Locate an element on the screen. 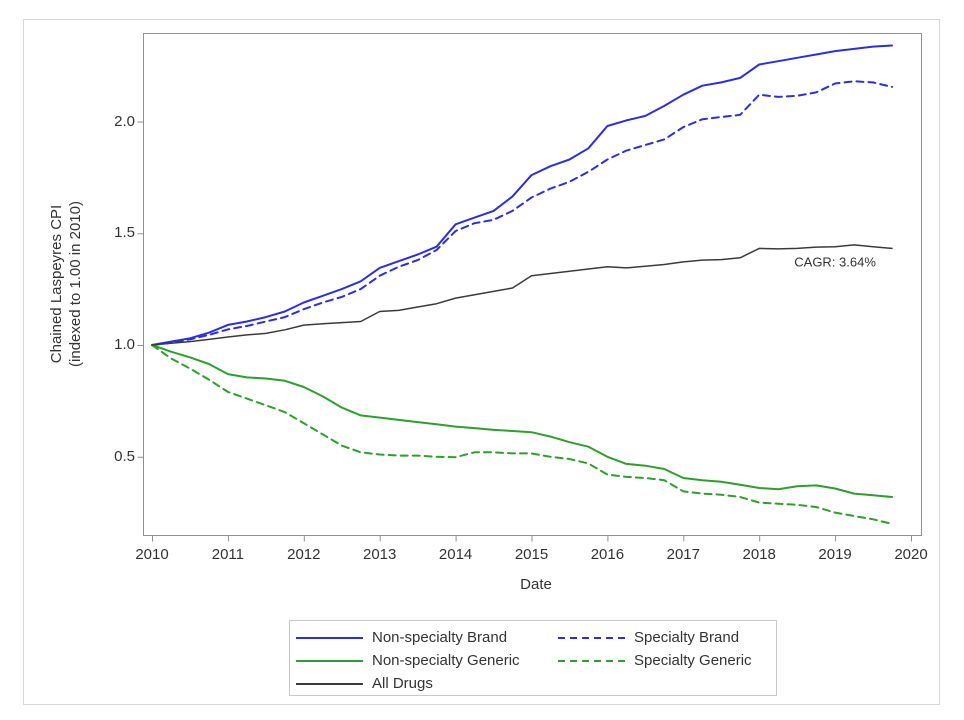 This screenshot has height=720, width=964. legend-label: Non-specialty Brand is located at coordinates (440, 637).